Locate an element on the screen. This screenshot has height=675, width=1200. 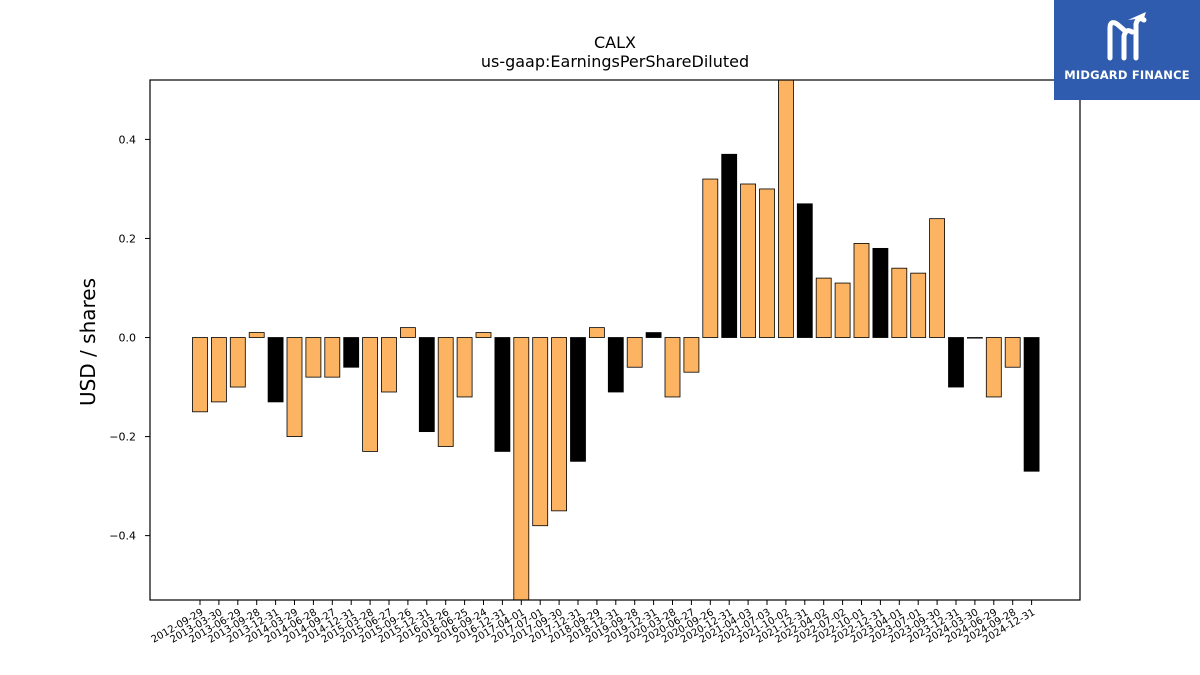
y-tick-label: −0.2 is located at coordinates (122, 437).